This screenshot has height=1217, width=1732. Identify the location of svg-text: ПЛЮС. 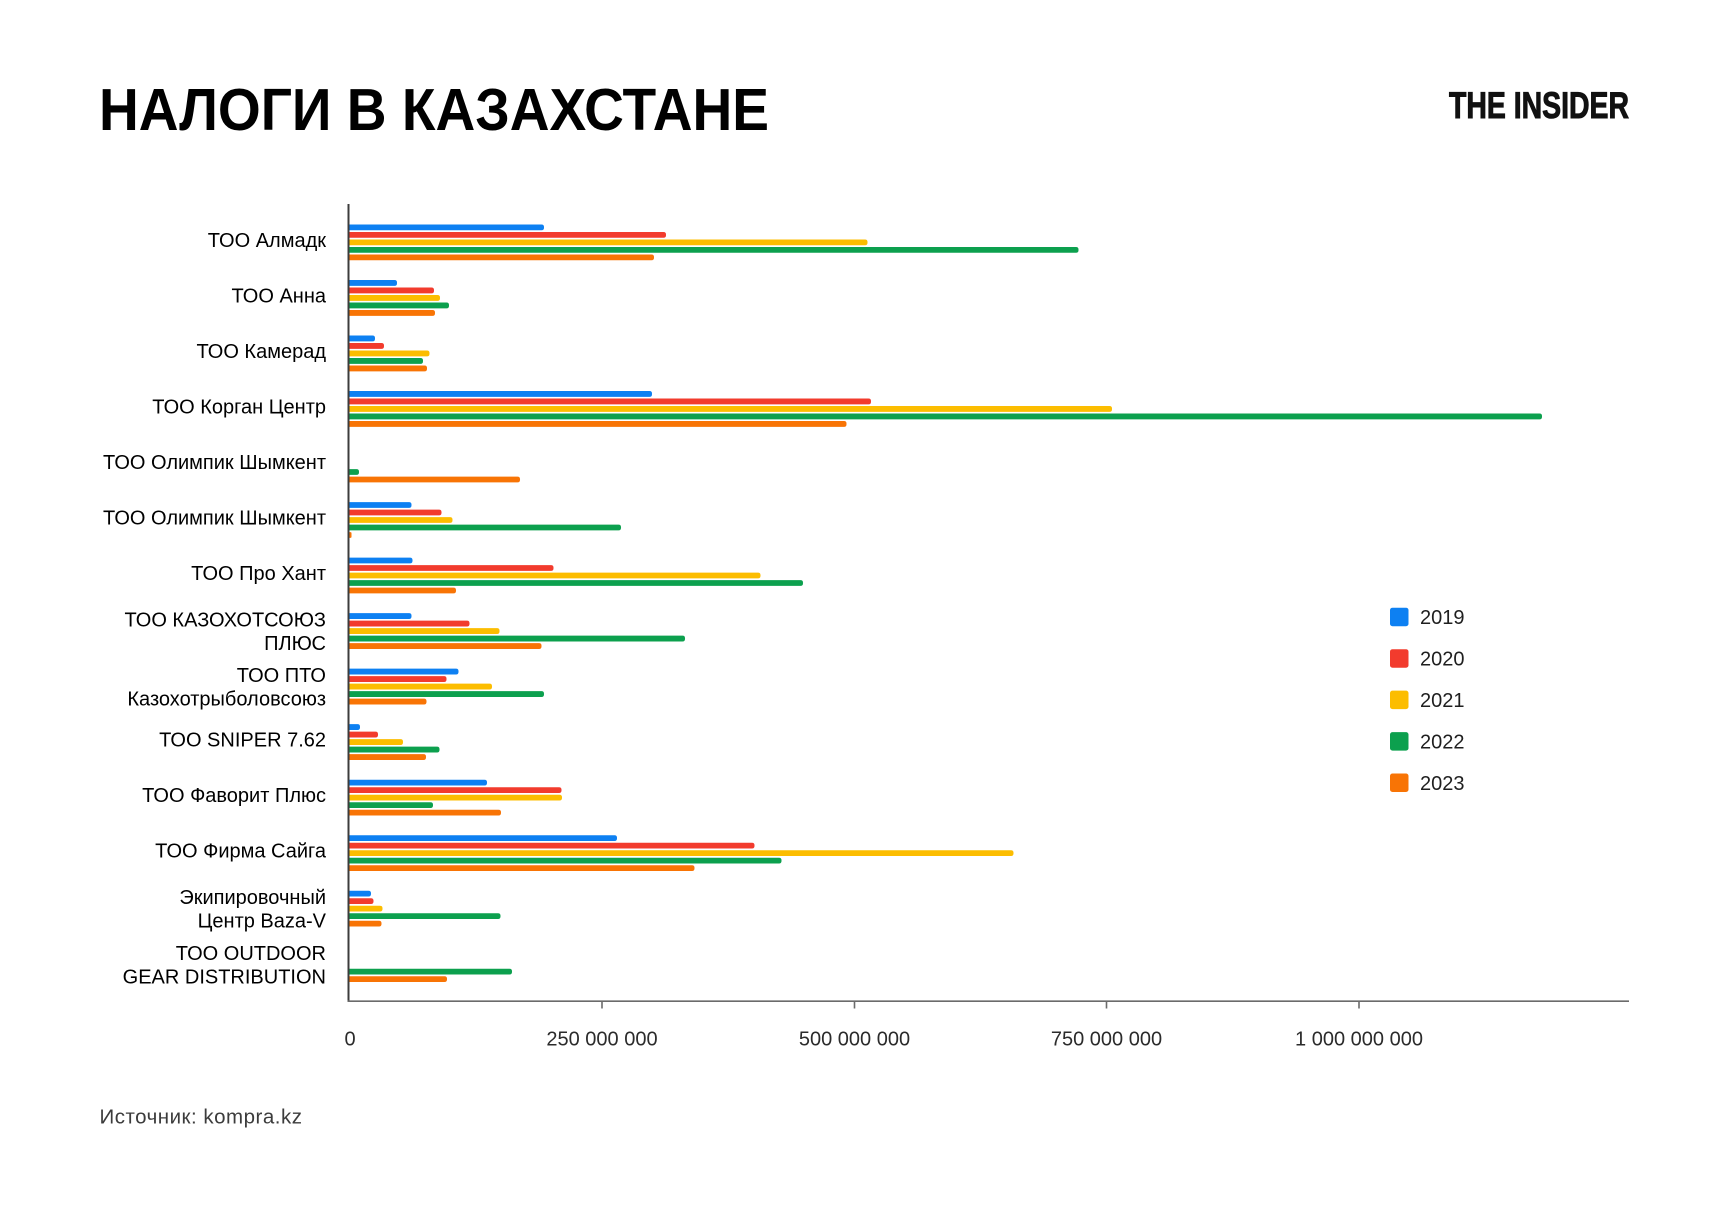
(295, 644).